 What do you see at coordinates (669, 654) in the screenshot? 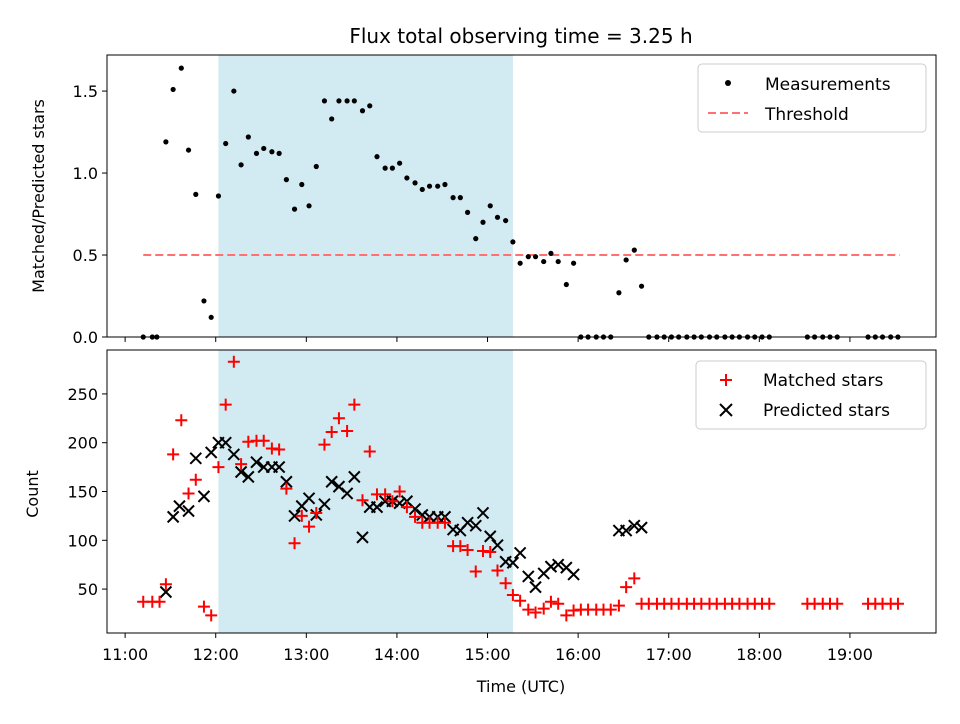
I see `count-x-tick-label: 17:00` at bounding box center [669, 654].